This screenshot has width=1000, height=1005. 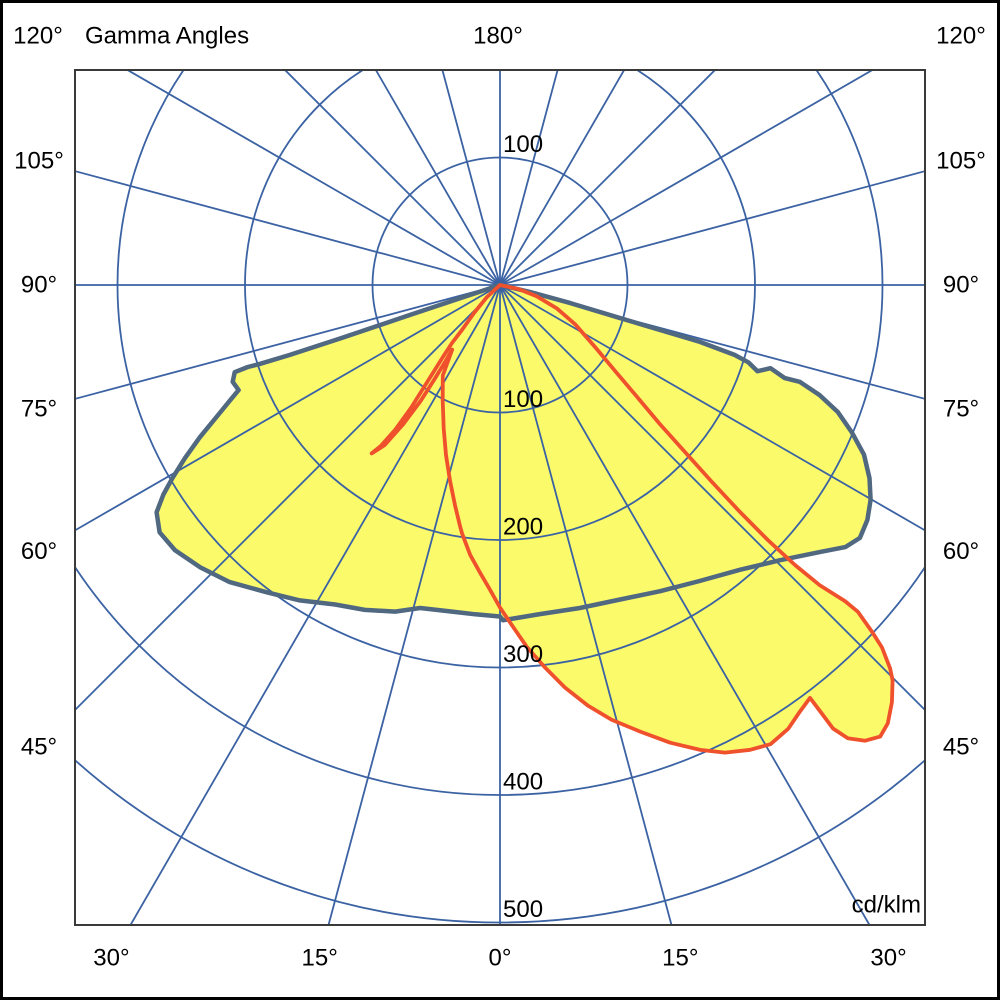 I want to click on radial-label-500: 500, so click(x=523, y=909).